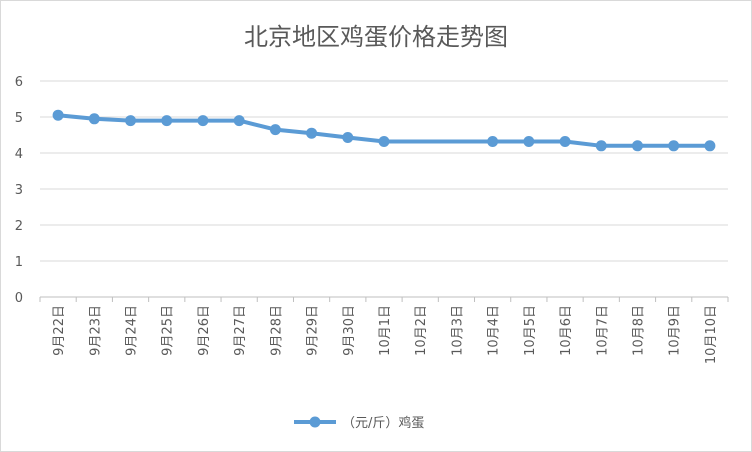 The width and height of the screenshot is (752, 452). What do you see at coordinates (384, 130) in the screenshot?
I see `series-egg` at bounding box center [384, 130].